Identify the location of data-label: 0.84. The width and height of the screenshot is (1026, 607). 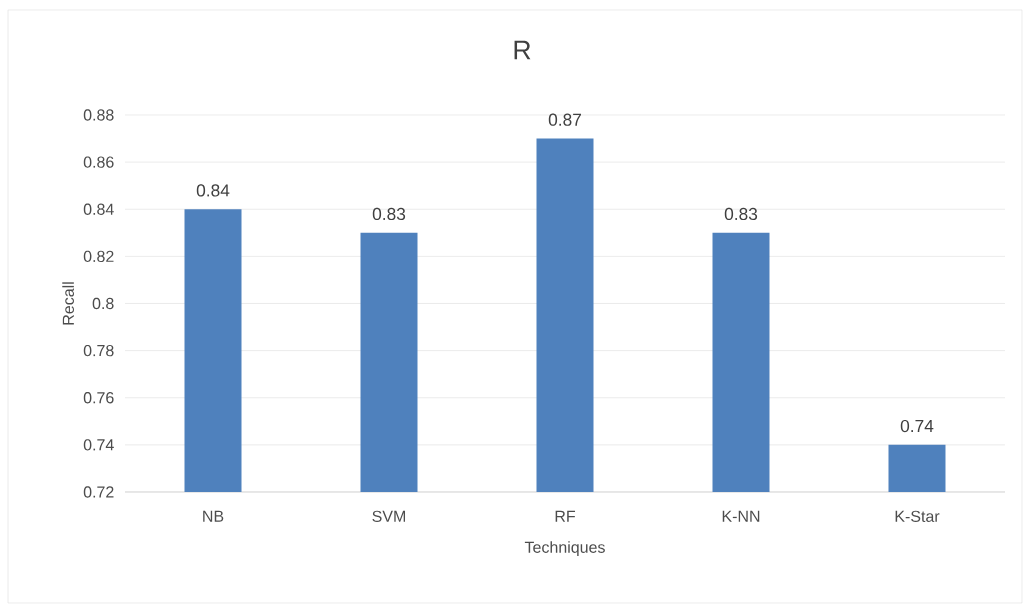
(213, 190).